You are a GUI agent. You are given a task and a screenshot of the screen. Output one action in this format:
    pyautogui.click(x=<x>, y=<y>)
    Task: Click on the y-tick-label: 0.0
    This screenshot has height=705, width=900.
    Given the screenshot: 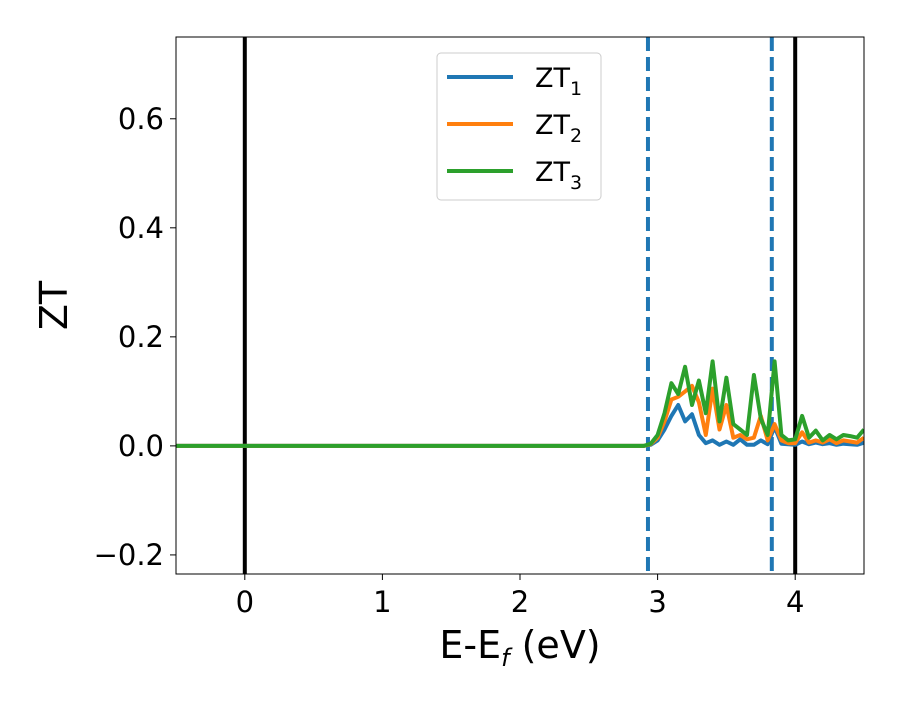 What is the action you would take?
    pyautogui.click(x=141, y=446)
    